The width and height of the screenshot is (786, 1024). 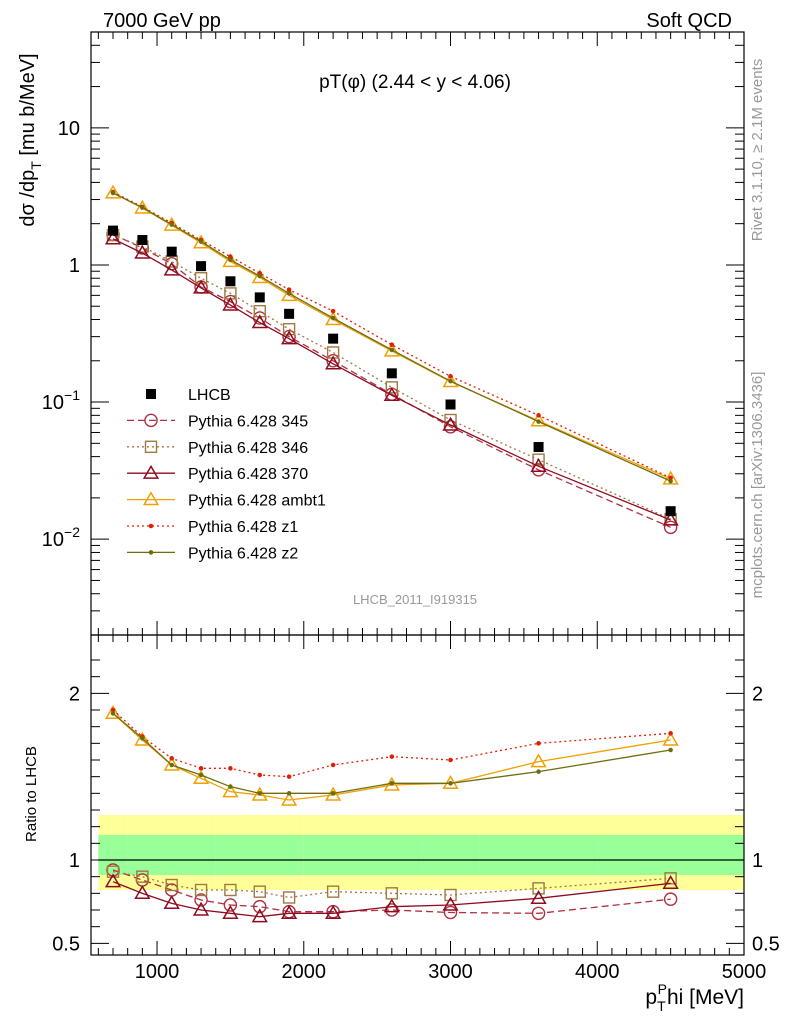 I want to click on ratio-y-tick-label: 0.5, so click(x=66, y=944).